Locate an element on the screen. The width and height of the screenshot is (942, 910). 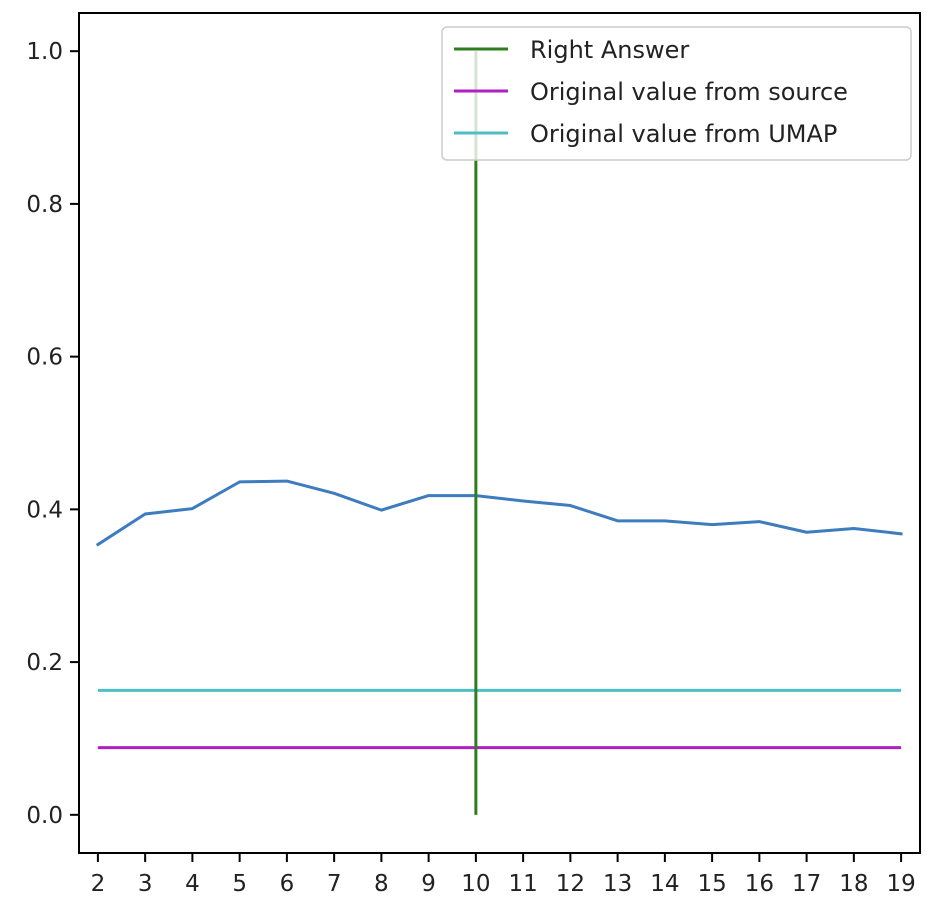
legend-box is located at coordinates (676, 93).